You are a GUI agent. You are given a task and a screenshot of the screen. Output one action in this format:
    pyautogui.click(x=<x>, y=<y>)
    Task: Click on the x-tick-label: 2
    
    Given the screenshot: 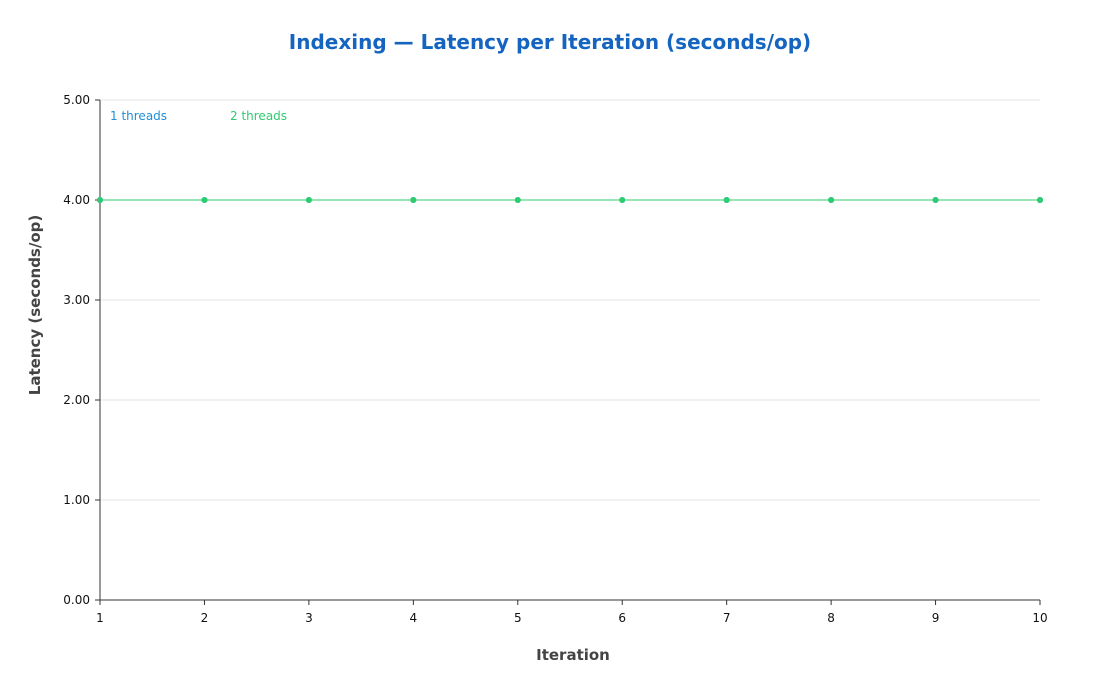 What is the action you would take?
    pyautogui.click(x=205, y=618)
    